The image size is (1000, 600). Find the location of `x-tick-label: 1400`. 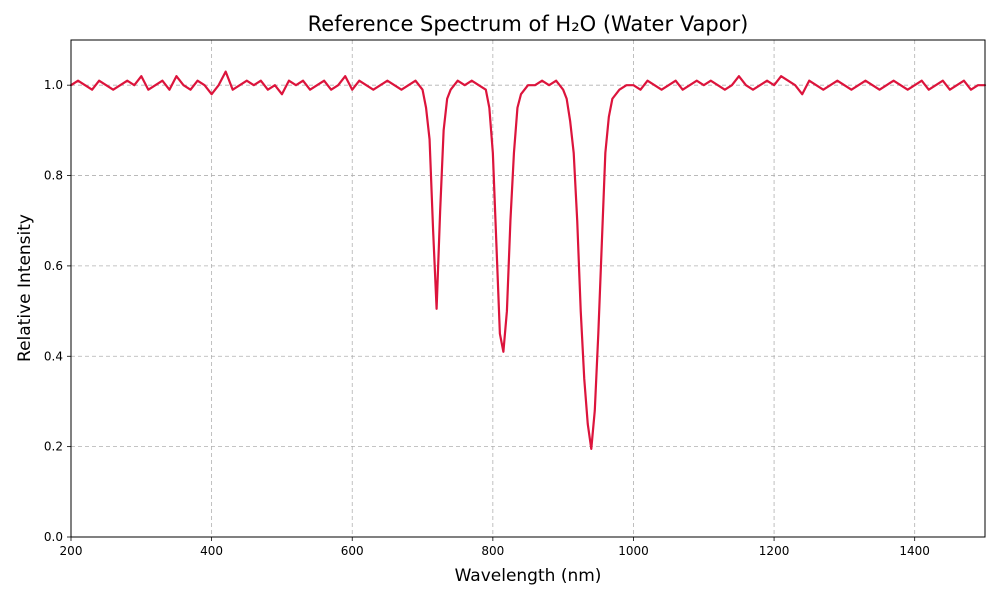

x-tick-label: 1400 is located at coordinates (914, 551).